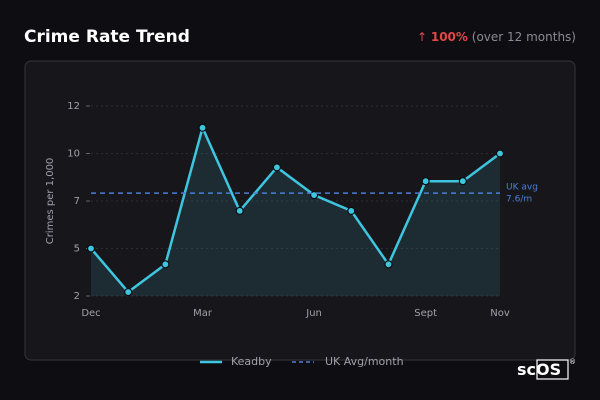 Image resolution: width=600 pixels, height=400 pixels. I want to click on y-tick-label: 7, so click(77, 201).